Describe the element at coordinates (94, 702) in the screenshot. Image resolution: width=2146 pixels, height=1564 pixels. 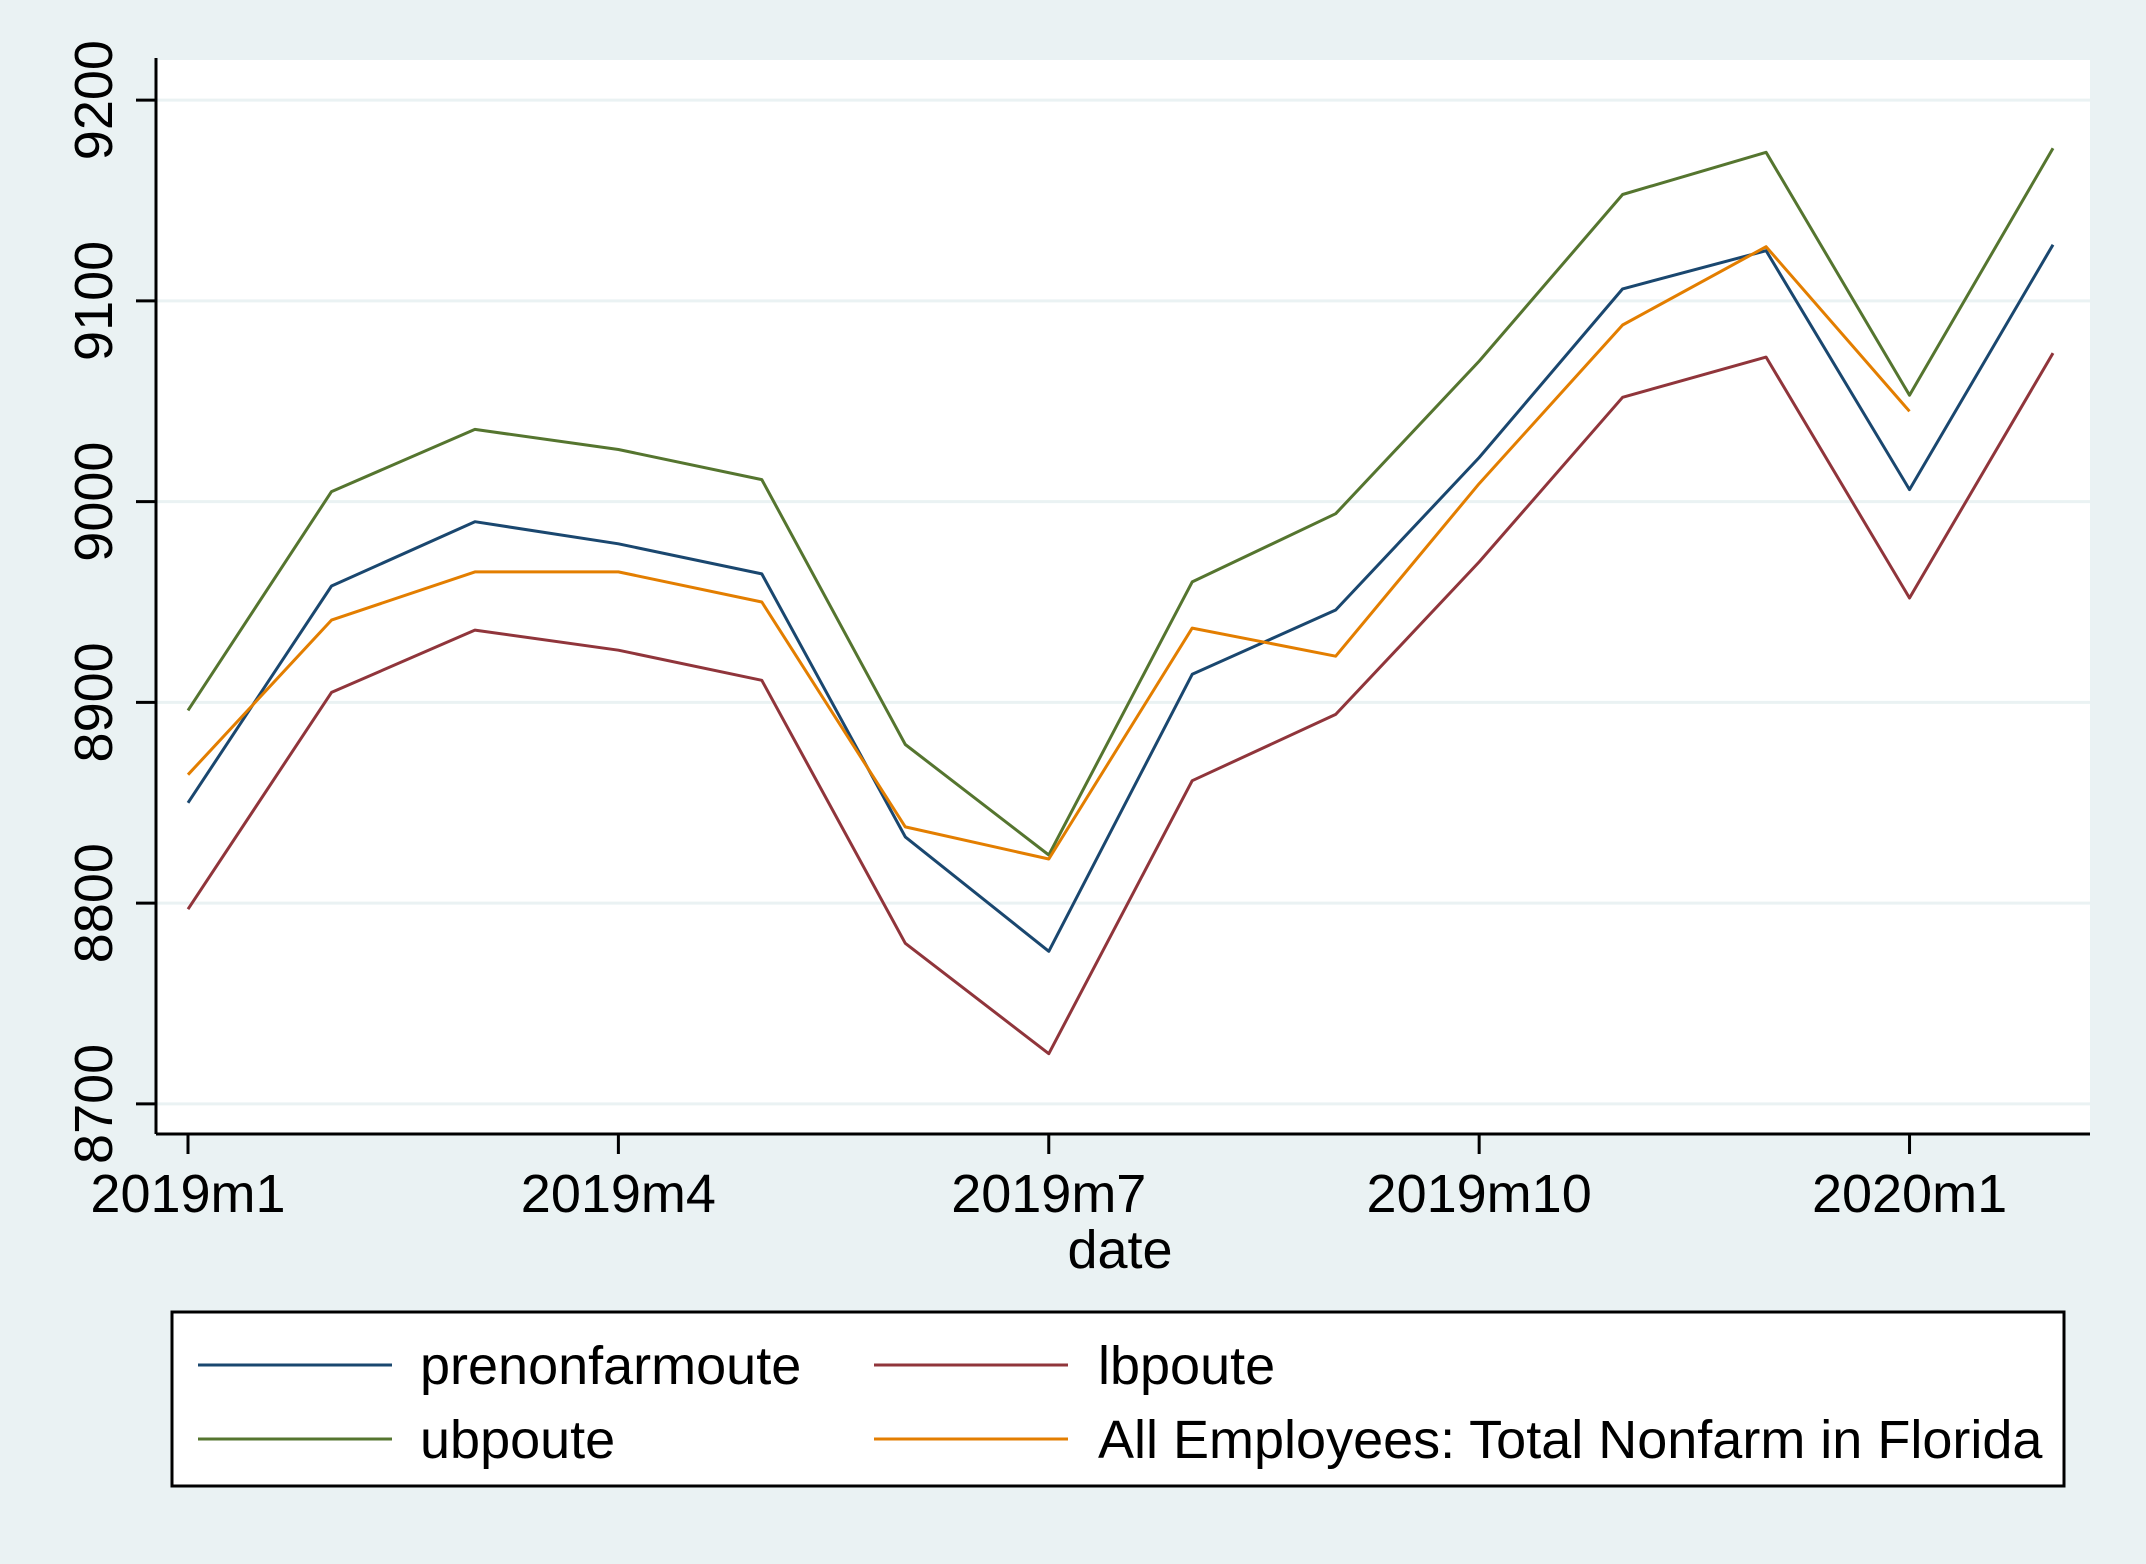
I see `y-tick-label: 8900` at that location.